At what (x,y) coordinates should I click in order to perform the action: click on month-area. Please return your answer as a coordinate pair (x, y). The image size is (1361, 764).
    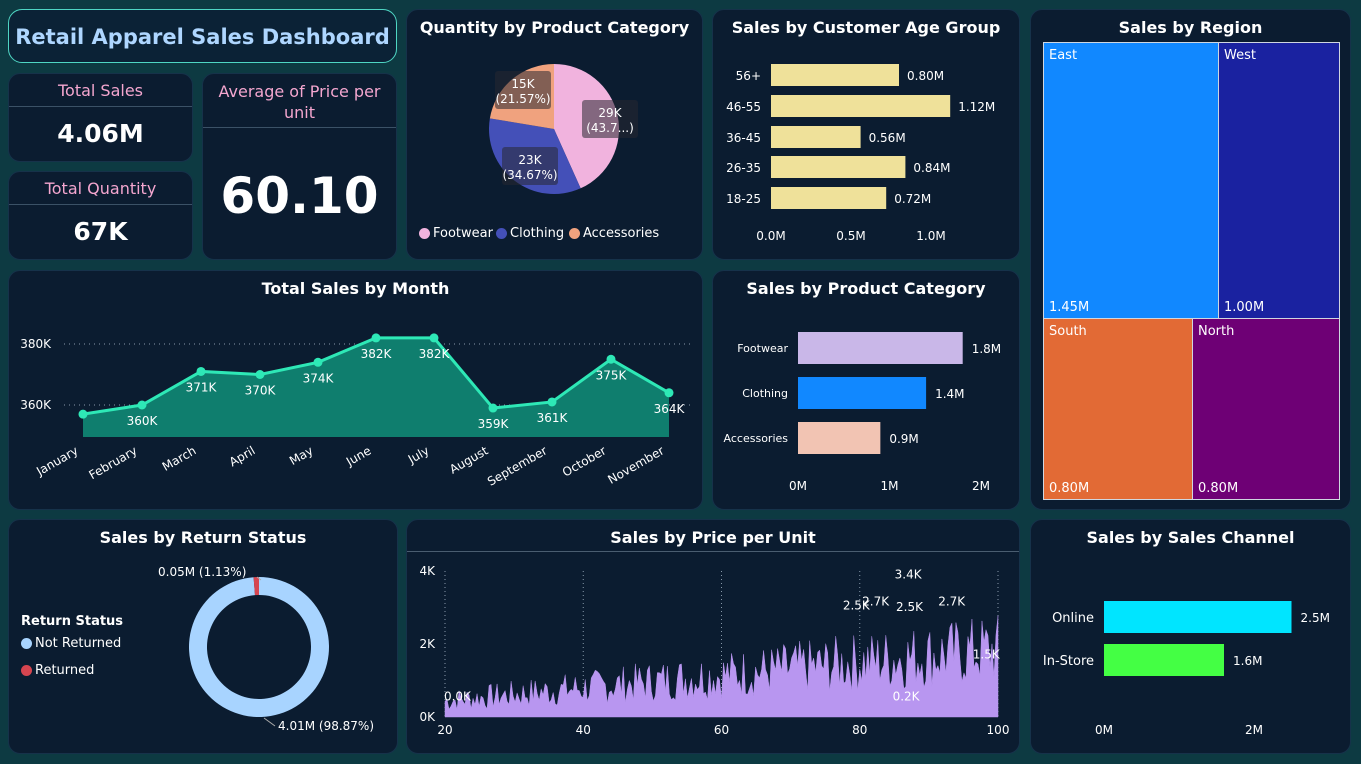
    Looking at the image, I should click on (376, 387).